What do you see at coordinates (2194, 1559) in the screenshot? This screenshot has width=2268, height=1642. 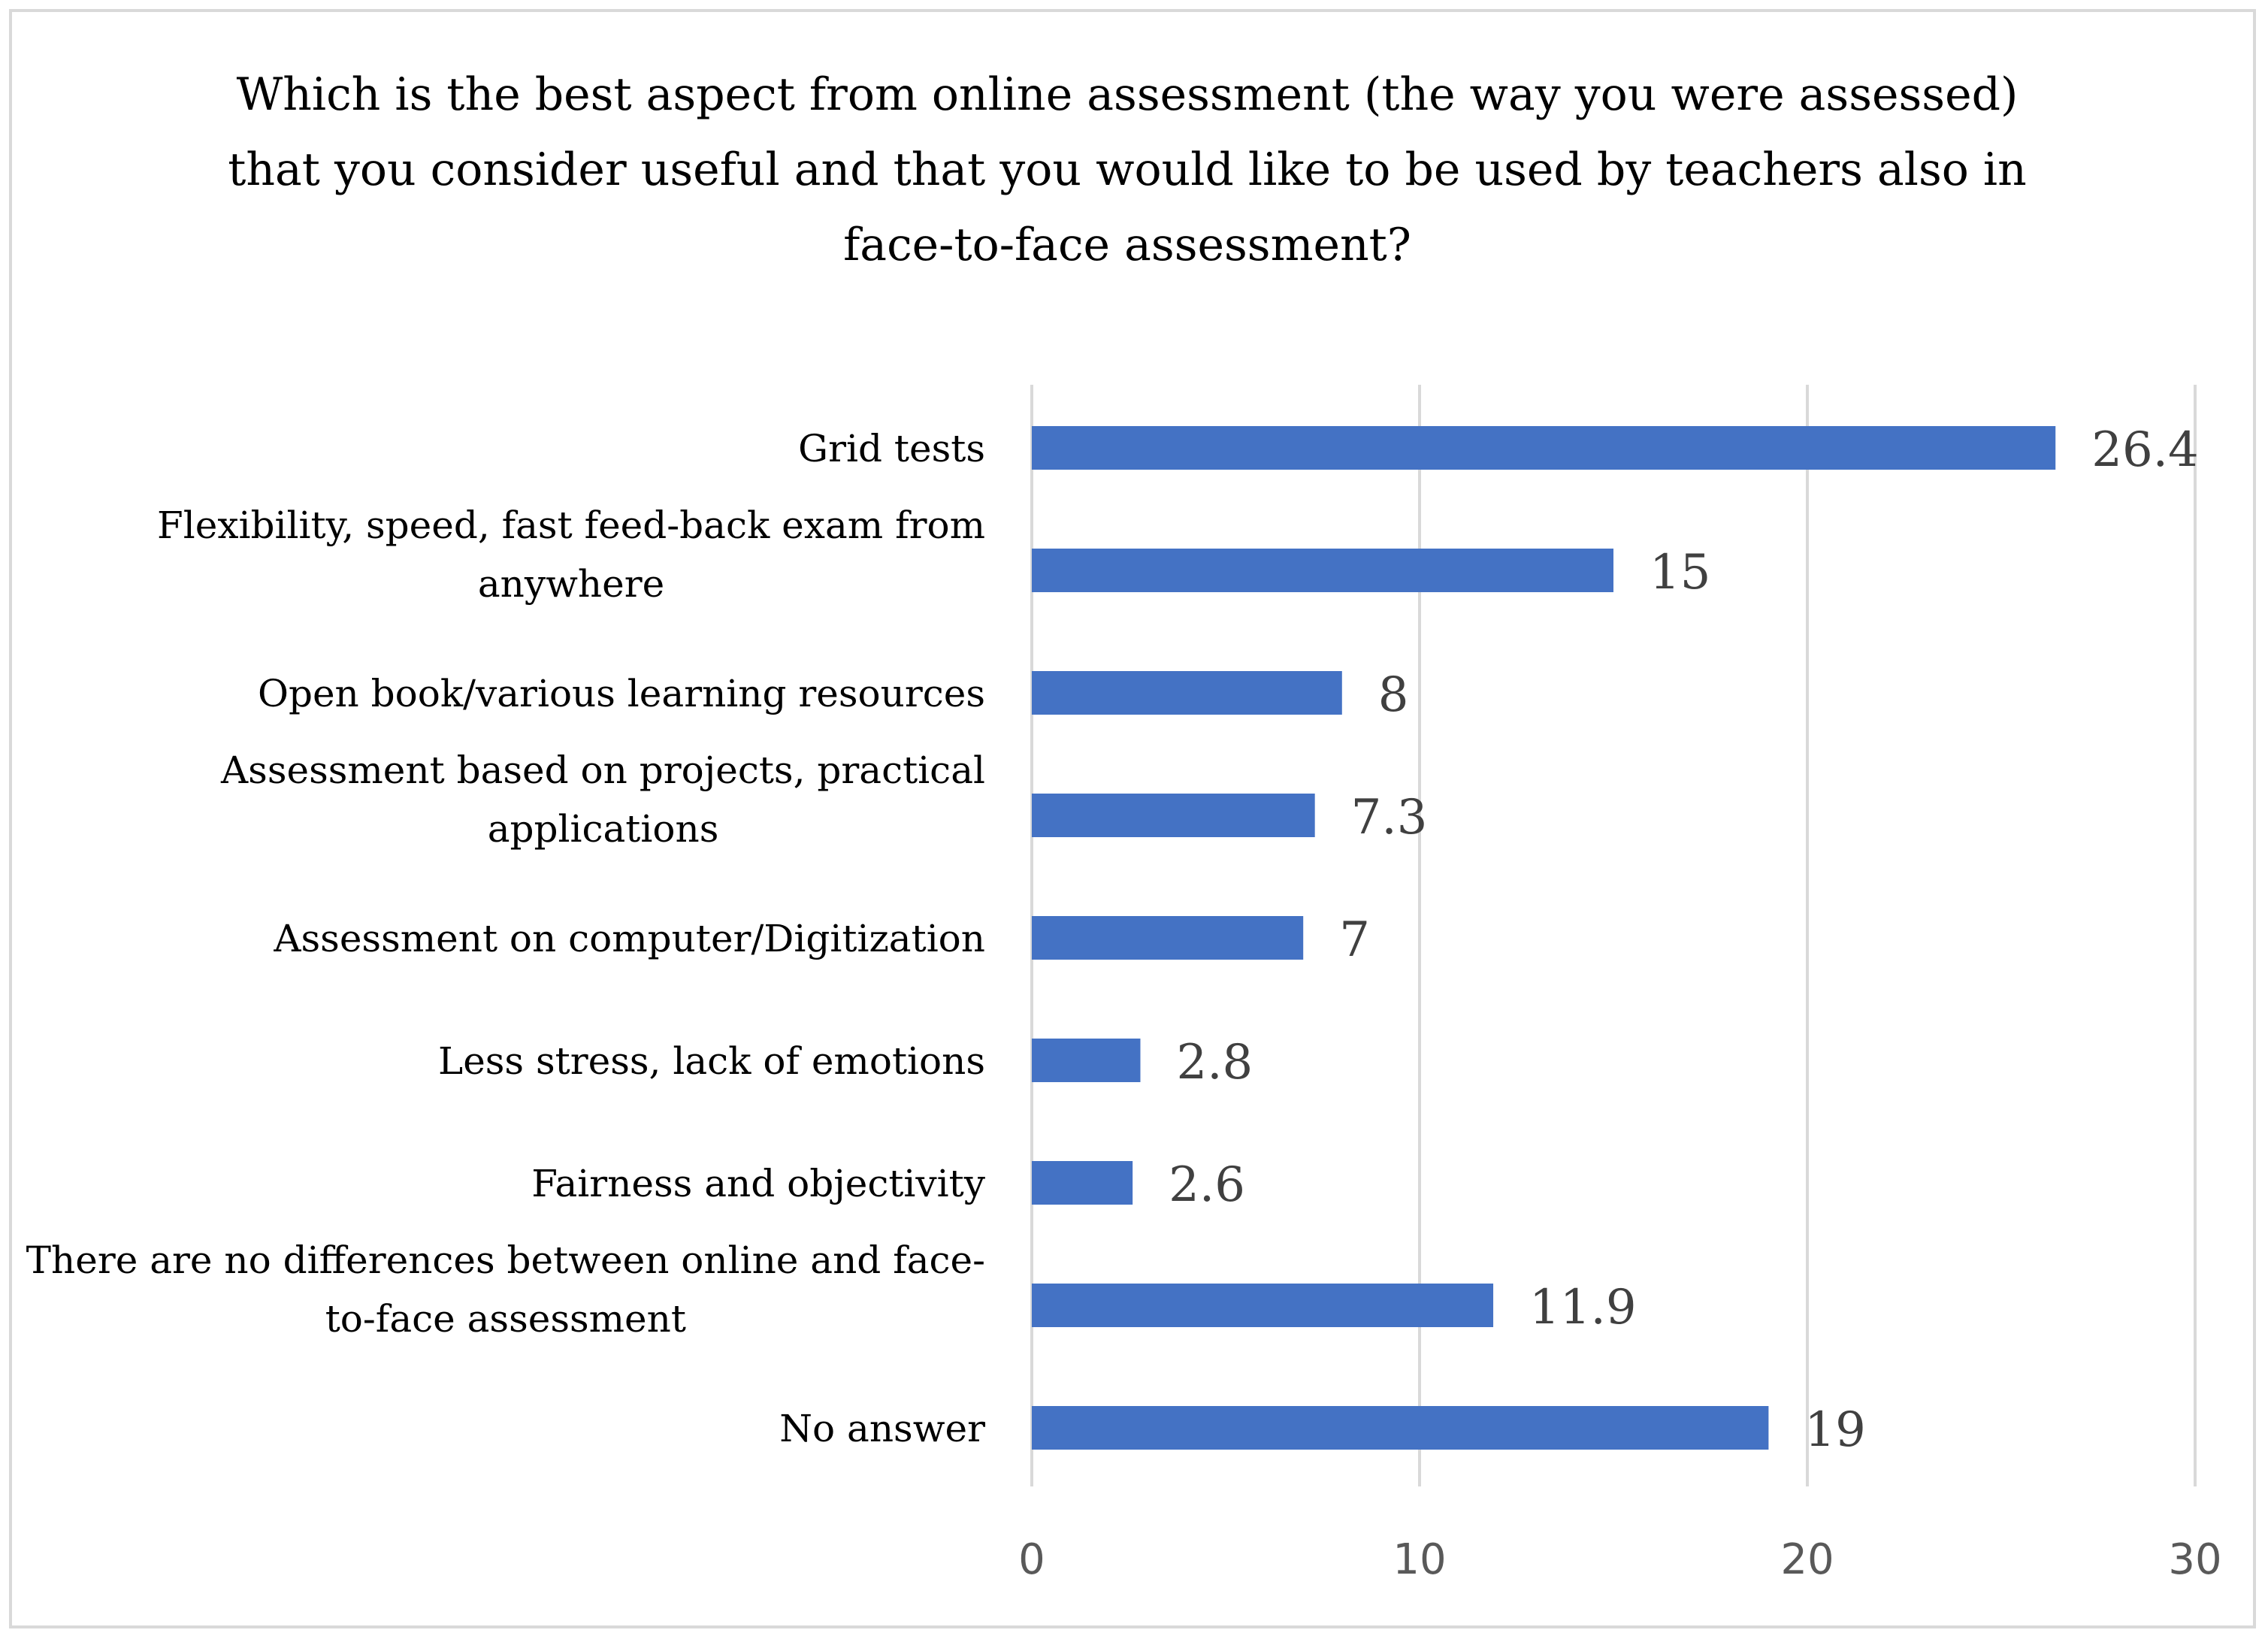 I see `x-tick-label: 30` at bounding box center [2194, 1559].